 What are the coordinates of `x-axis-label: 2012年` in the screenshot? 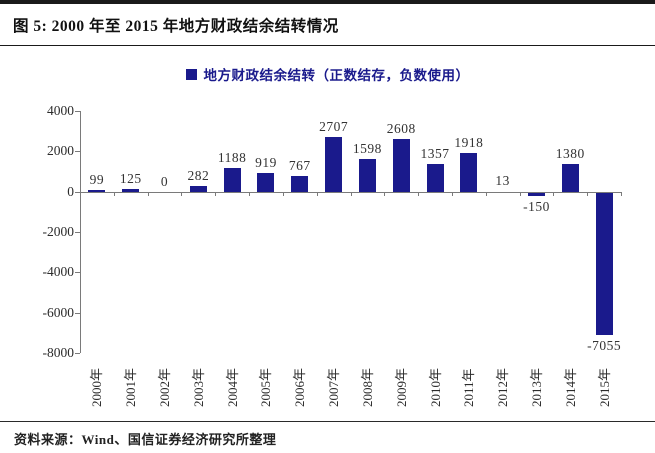 It's located at (503, 387).